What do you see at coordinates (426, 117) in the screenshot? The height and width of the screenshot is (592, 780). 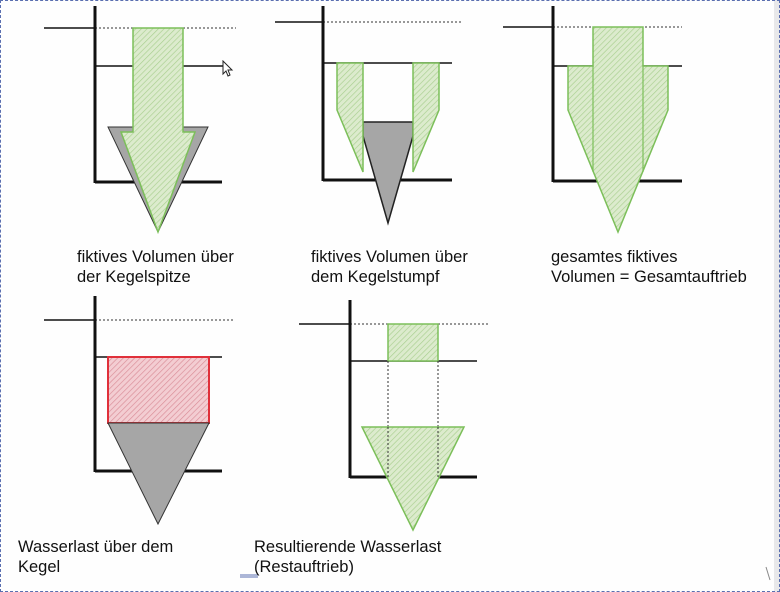 I see `green-right-ring` at bounding box center [426, 117].